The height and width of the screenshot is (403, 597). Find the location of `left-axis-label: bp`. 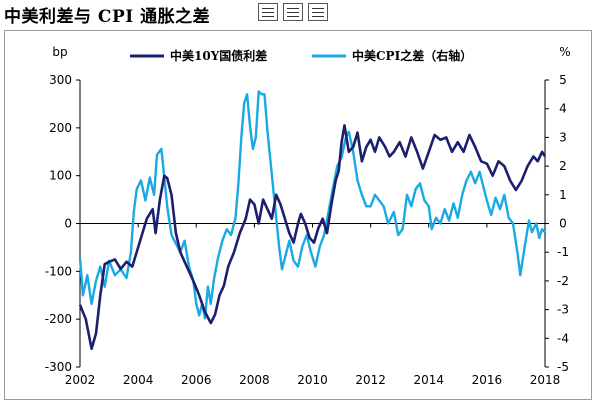

left-axis-label: bp is located at coordinates (59, 52).